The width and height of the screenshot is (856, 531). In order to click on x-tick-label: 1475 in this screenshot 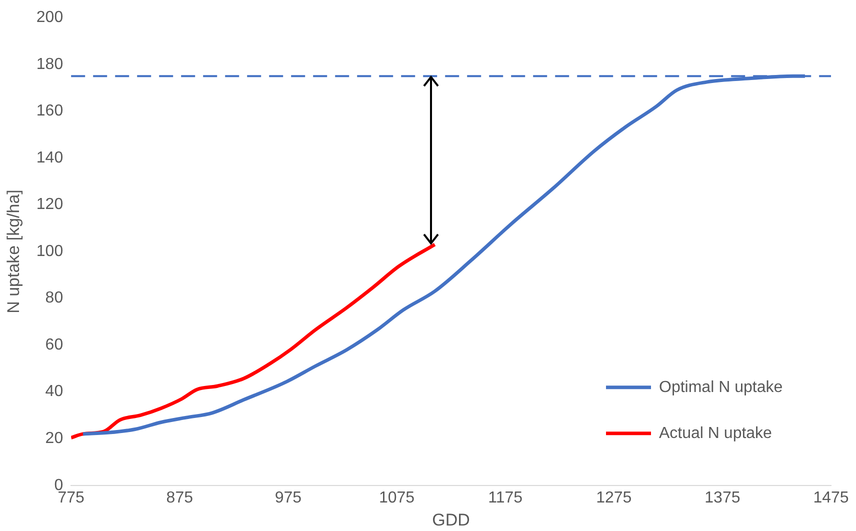, I will do `click(831, 497)`.